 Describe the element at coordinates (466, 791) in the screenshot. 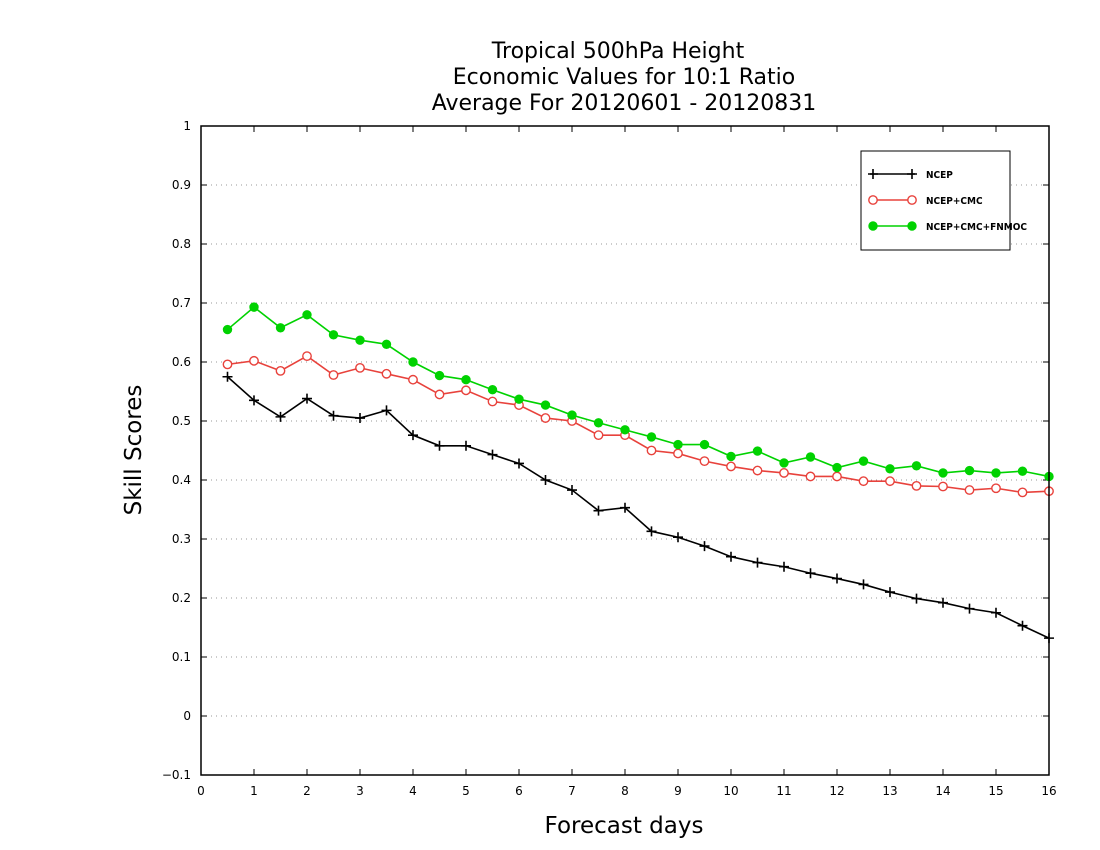

I see `x-tick-label-5: 5` at that location.